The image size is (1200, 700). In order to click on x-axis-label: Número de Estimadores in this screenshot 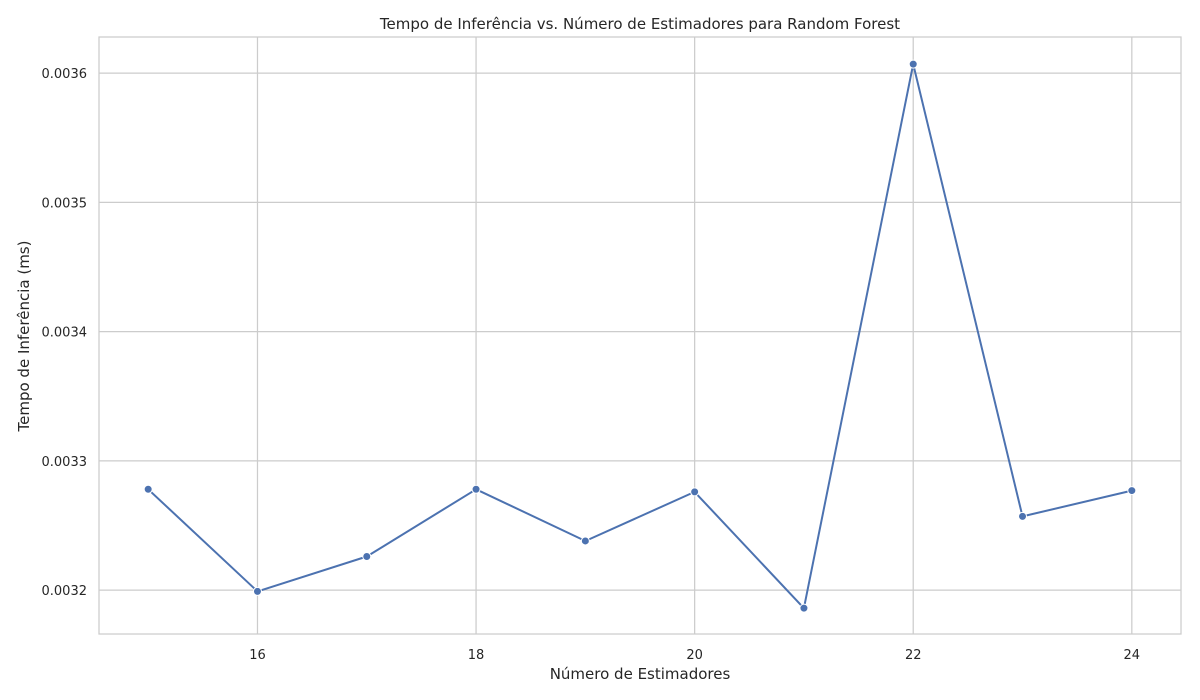, I will do `click(640, 674)`.